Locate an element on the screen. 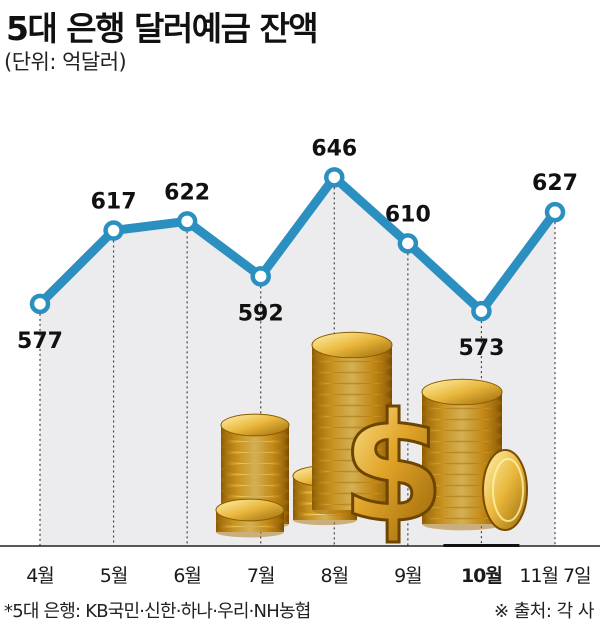 Image resolution: width=600 pixels, height=626 pixels. data-label: 610 is located at coordinates (408, 214).